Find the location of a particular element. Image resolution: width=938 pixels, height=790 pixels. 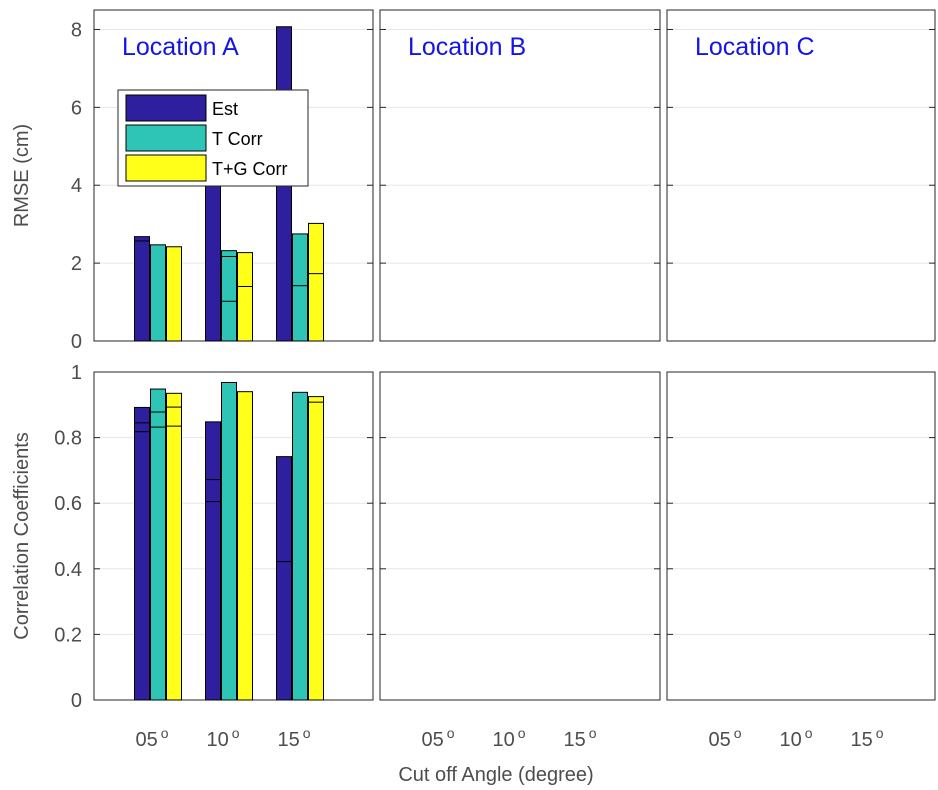

panel-title: Location A is located at coordinates (180, 47).